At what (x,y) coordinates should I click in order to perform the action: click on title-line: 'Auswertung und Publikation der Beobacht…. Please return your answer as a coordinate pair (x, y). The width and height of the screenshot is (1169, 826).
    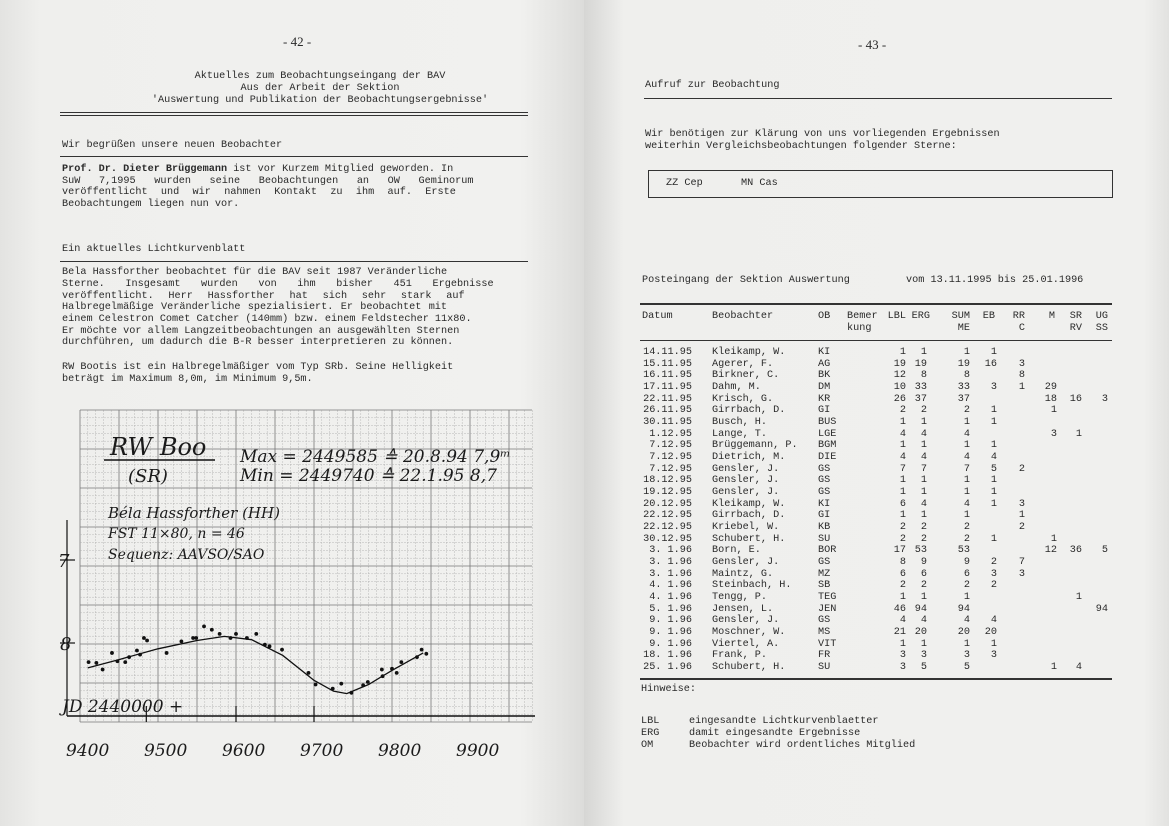
    Looking at the image, I should click on (320, 100).